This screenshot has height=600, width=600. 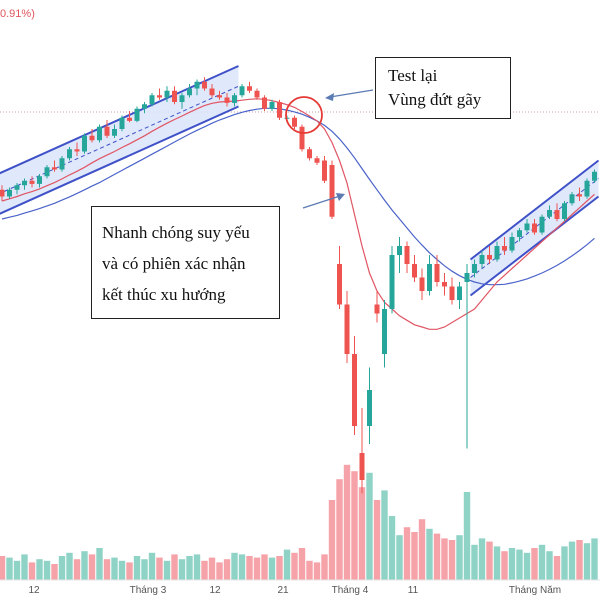 What do you see at coordinates (34, 590) in the screenshot?
I see `x-tick-label: 12` at bounding box center [34, 590].